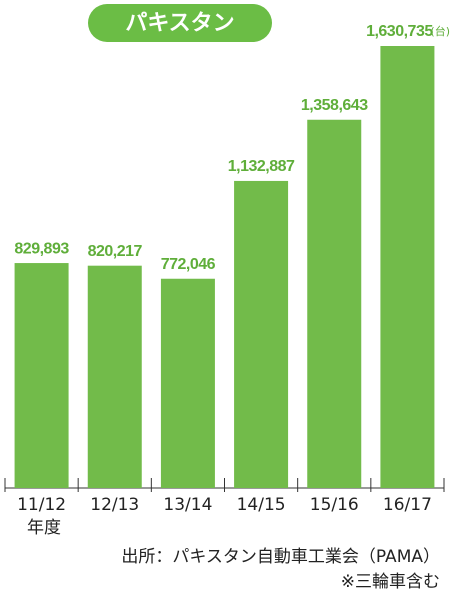  I want to click on x-tick-label: 11/12, so click(41, 505).